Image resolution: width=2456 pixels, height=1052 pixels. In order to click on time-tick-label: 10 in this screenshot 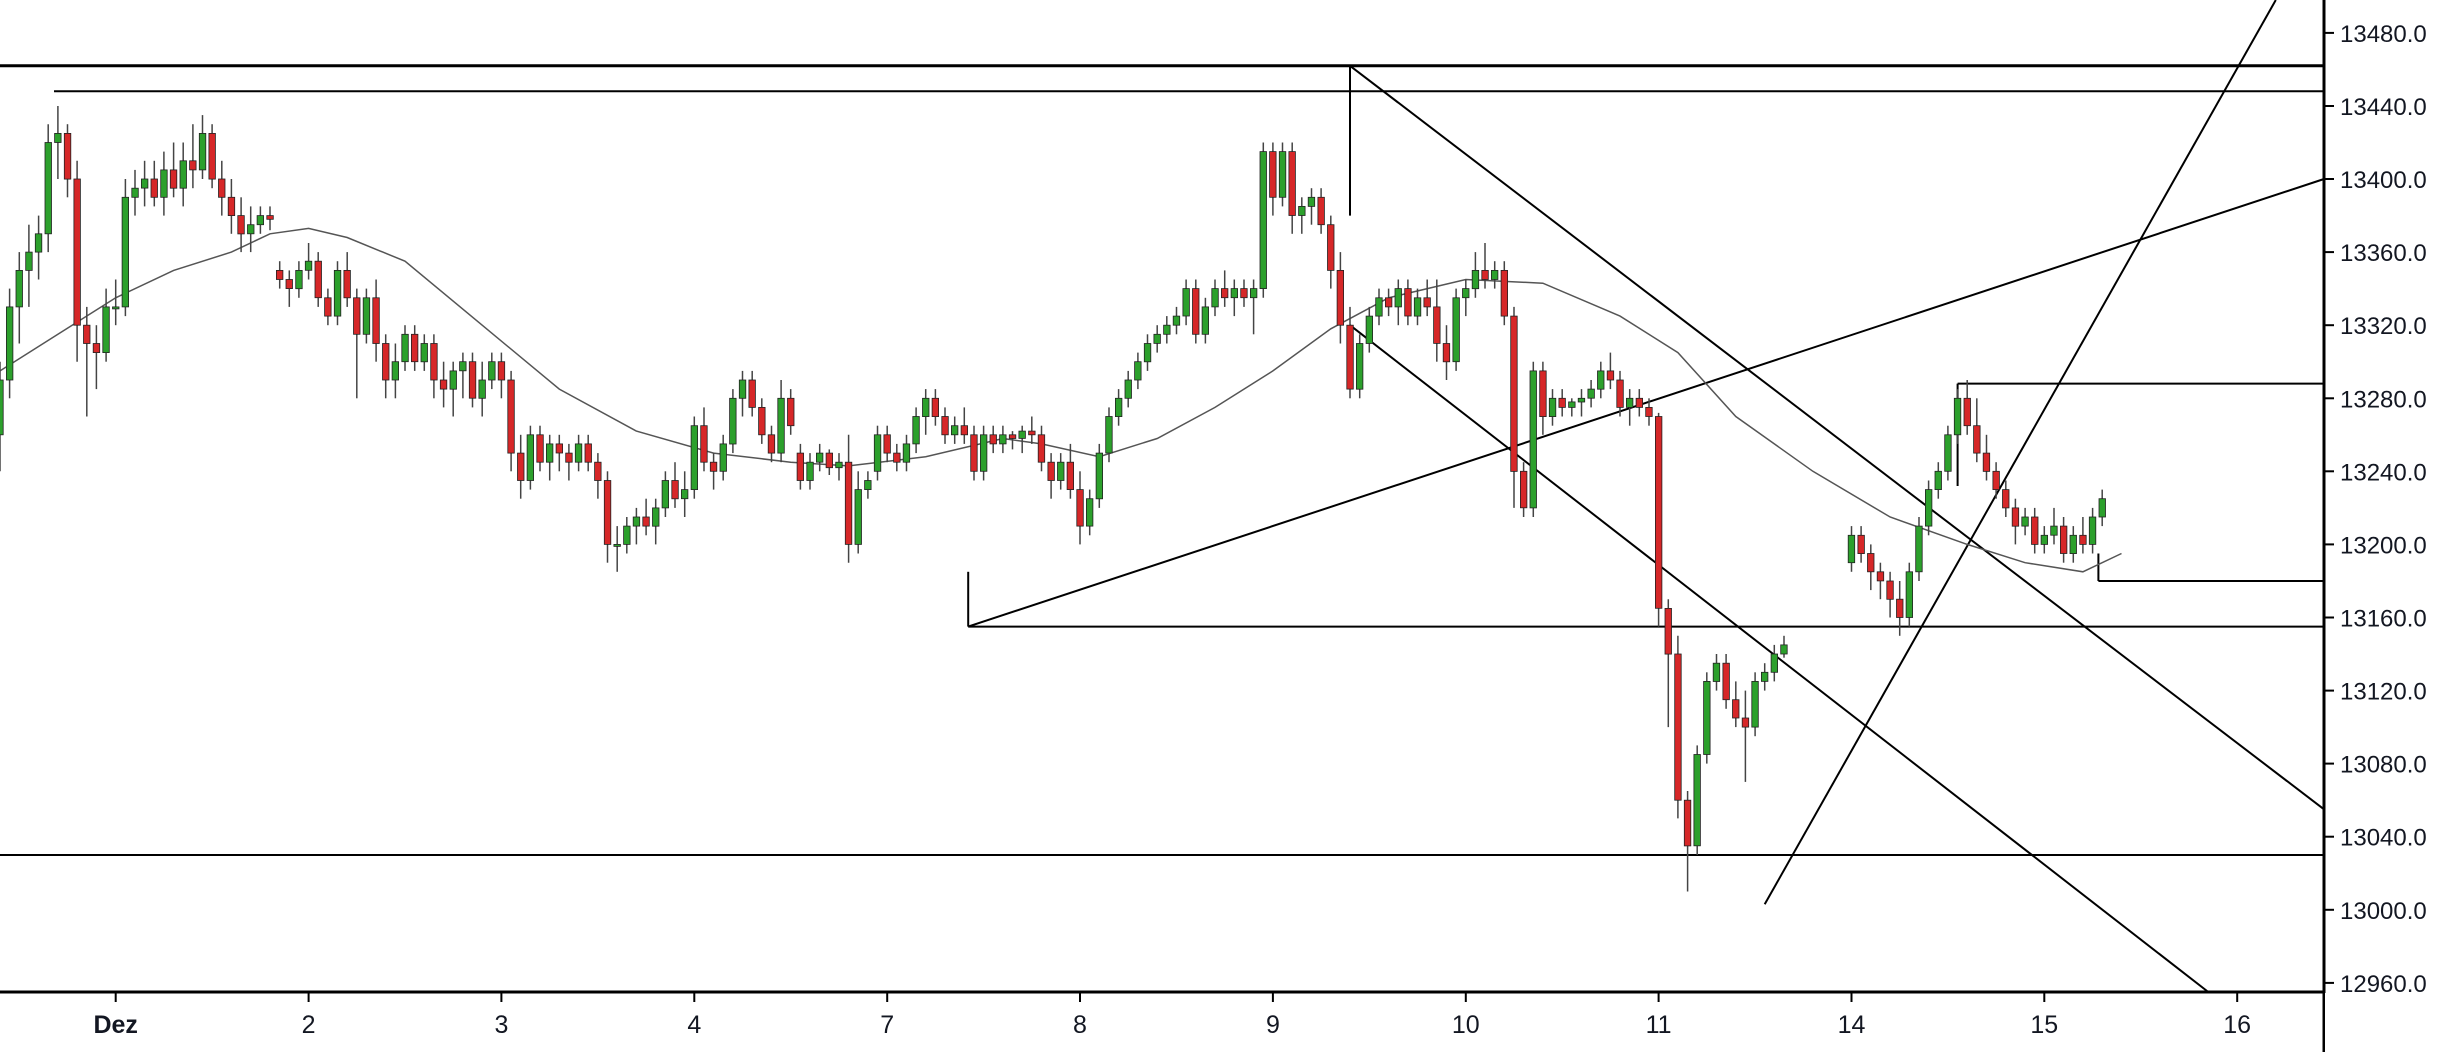, I will do `click(1466, 1025)`.